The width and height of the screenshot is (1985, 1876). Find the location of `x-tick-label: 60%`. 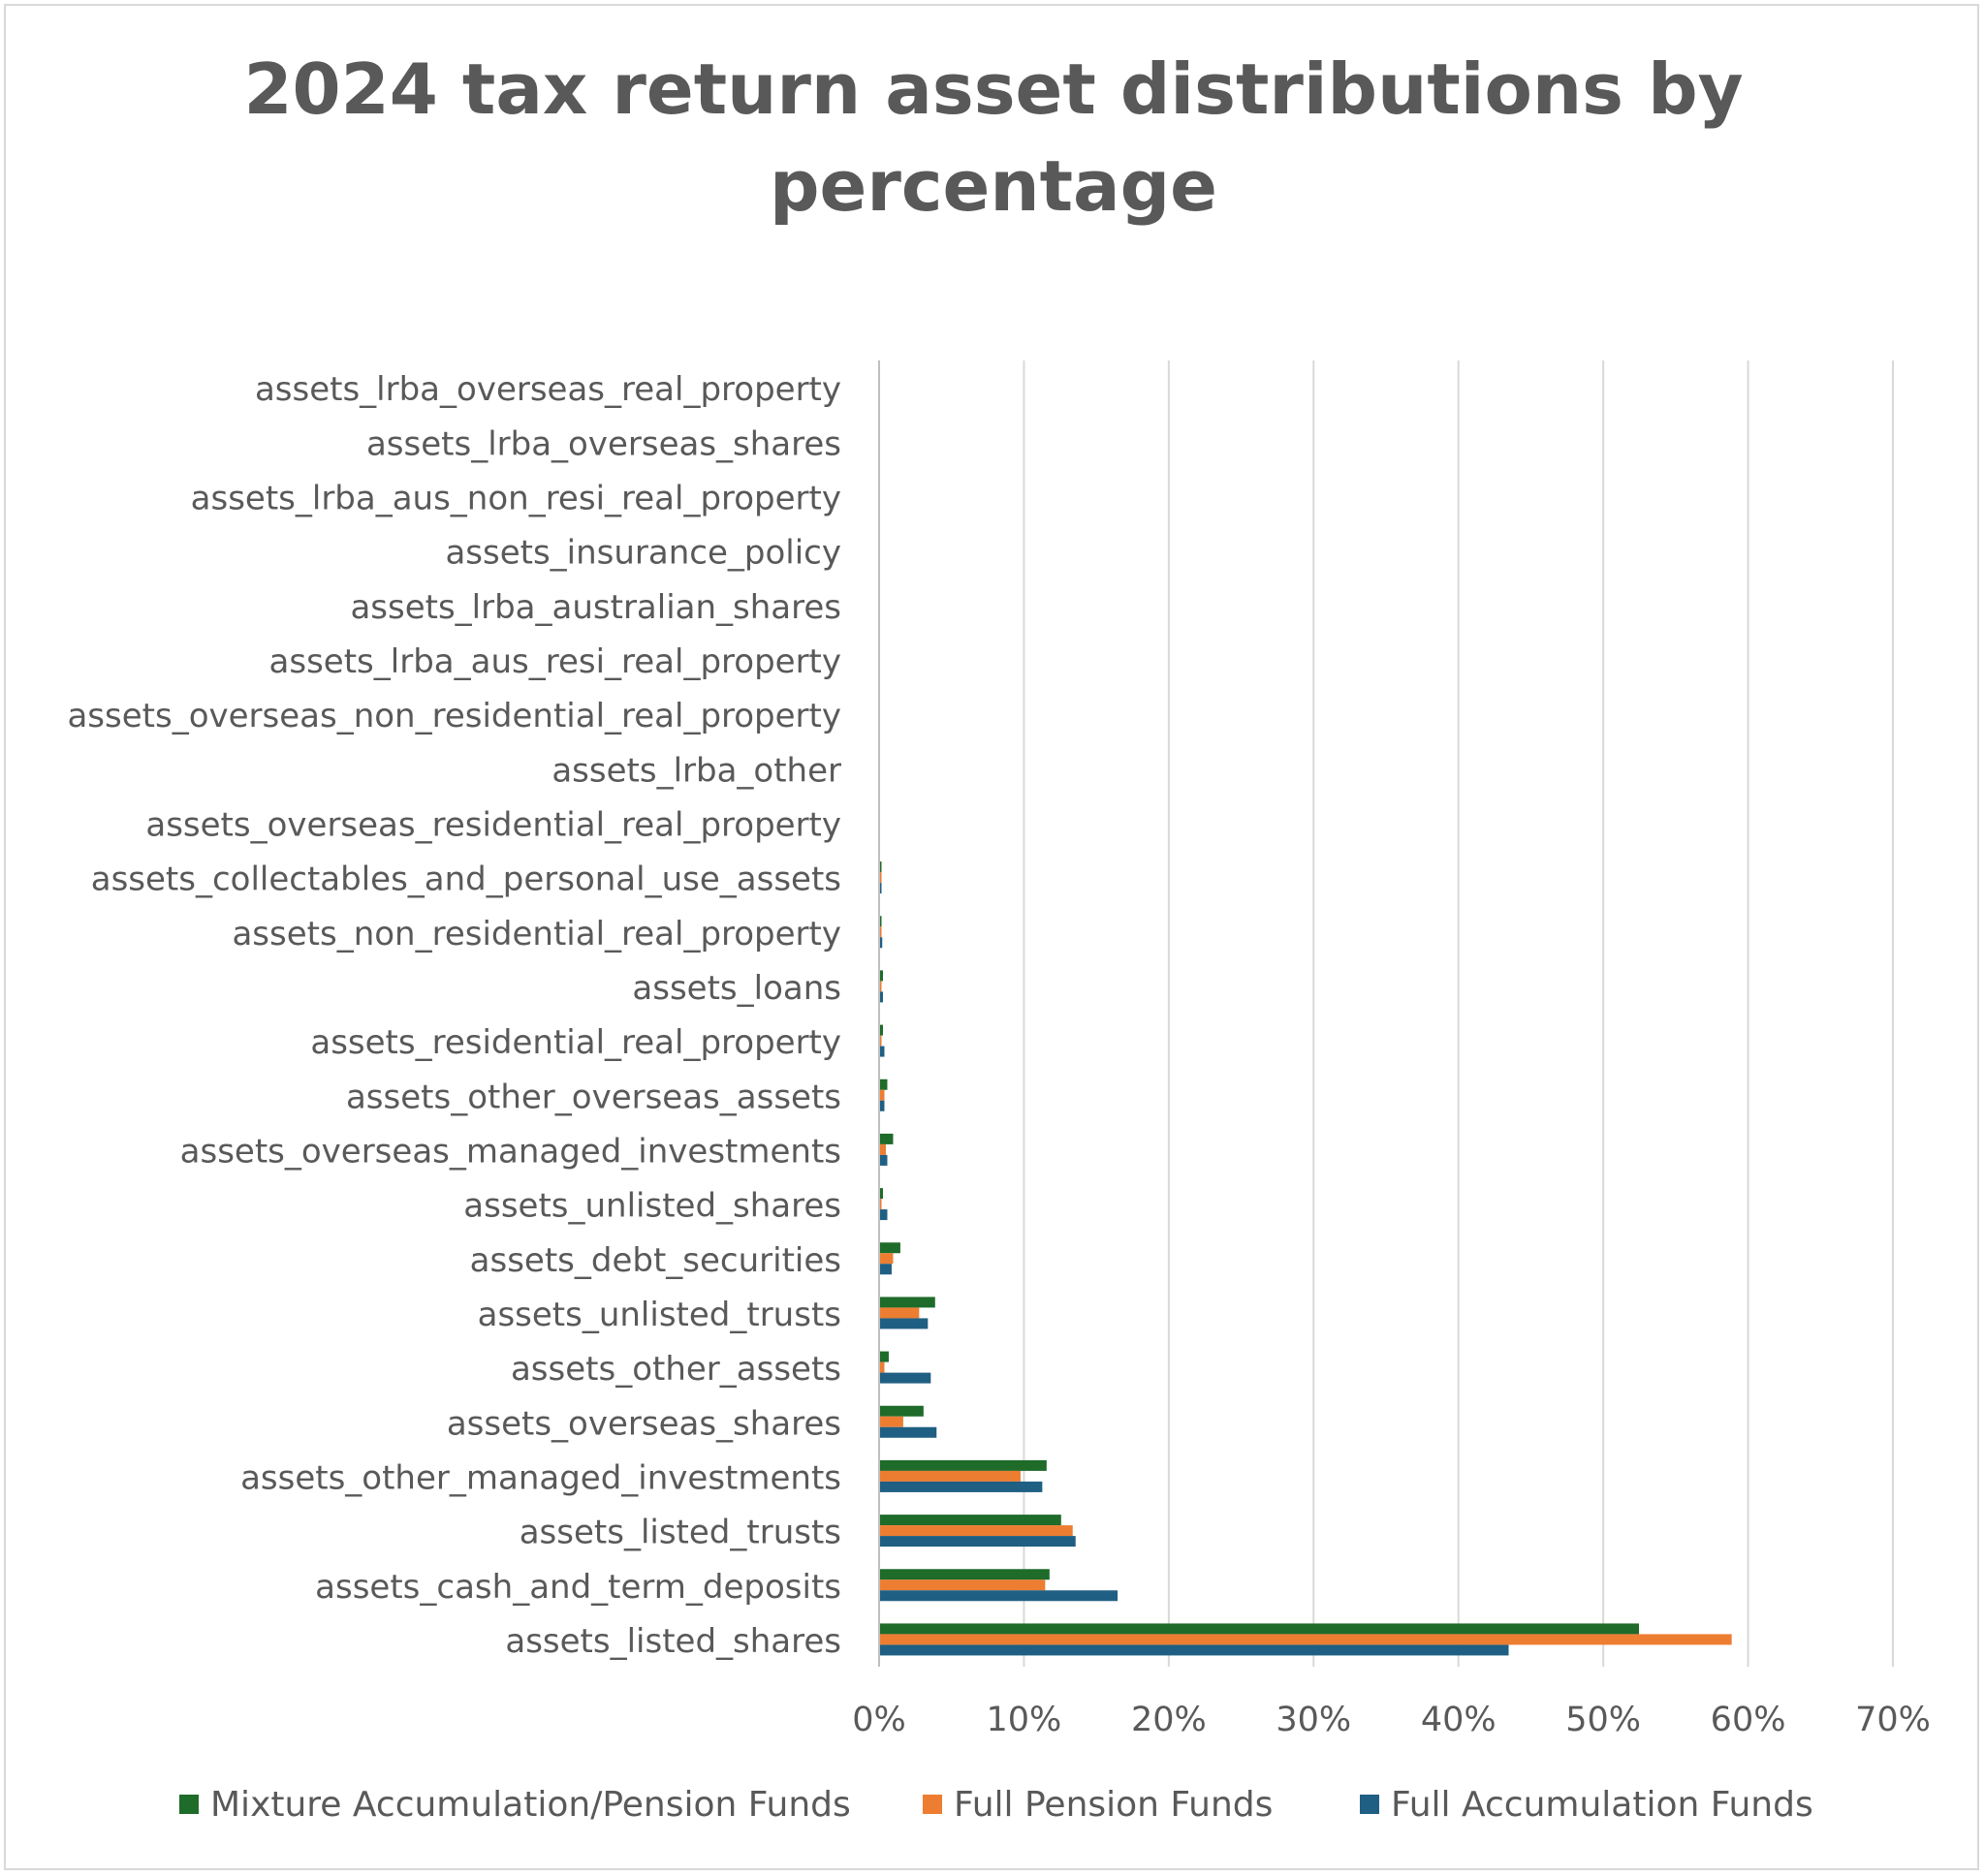

x-tick-label: 60% is located at coordinates (1748, 1720).